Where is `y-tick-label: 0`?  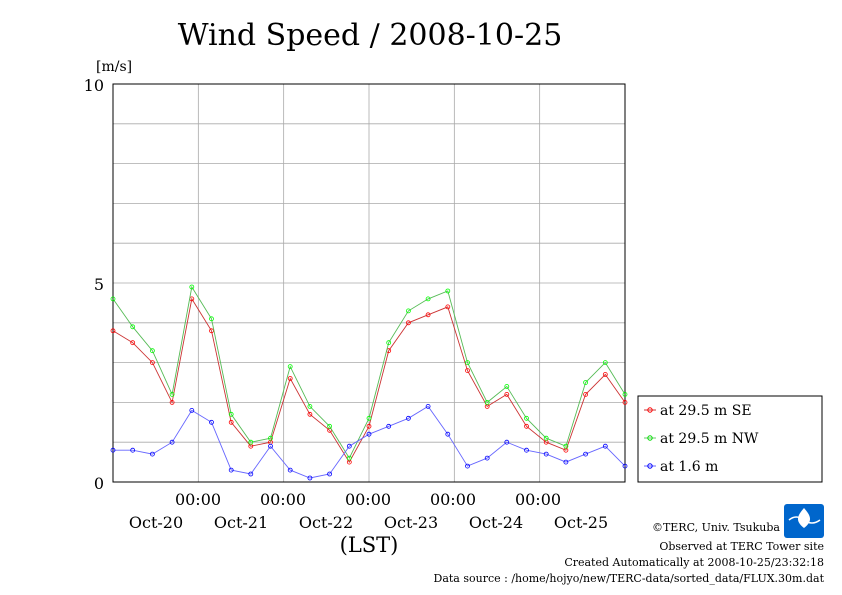 y-tick-label: 0 is located at coordinates (99, 483).